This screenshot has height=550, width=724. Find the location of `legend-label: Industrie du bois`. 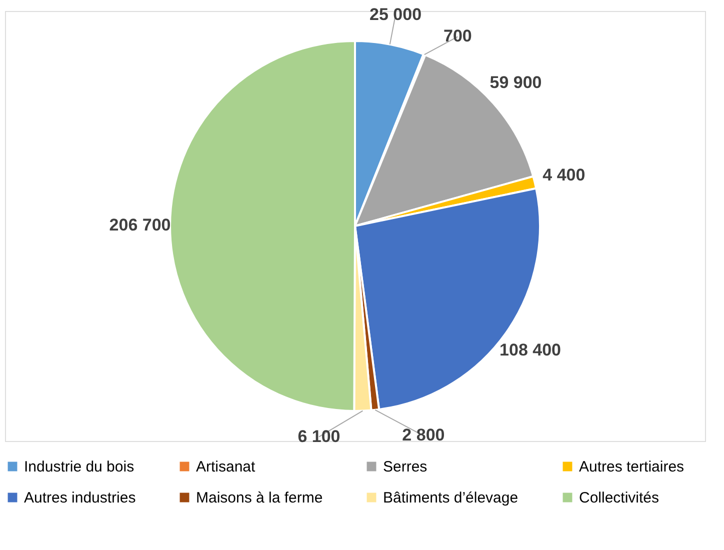

legend-label: Industrie du bois is located at coordinates (79, 467).